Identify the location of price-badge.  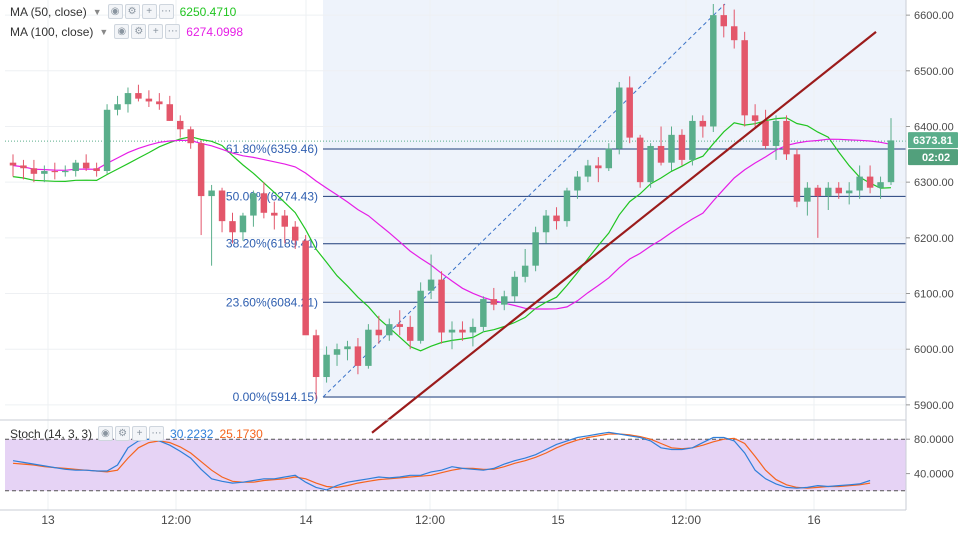
(933, 140).